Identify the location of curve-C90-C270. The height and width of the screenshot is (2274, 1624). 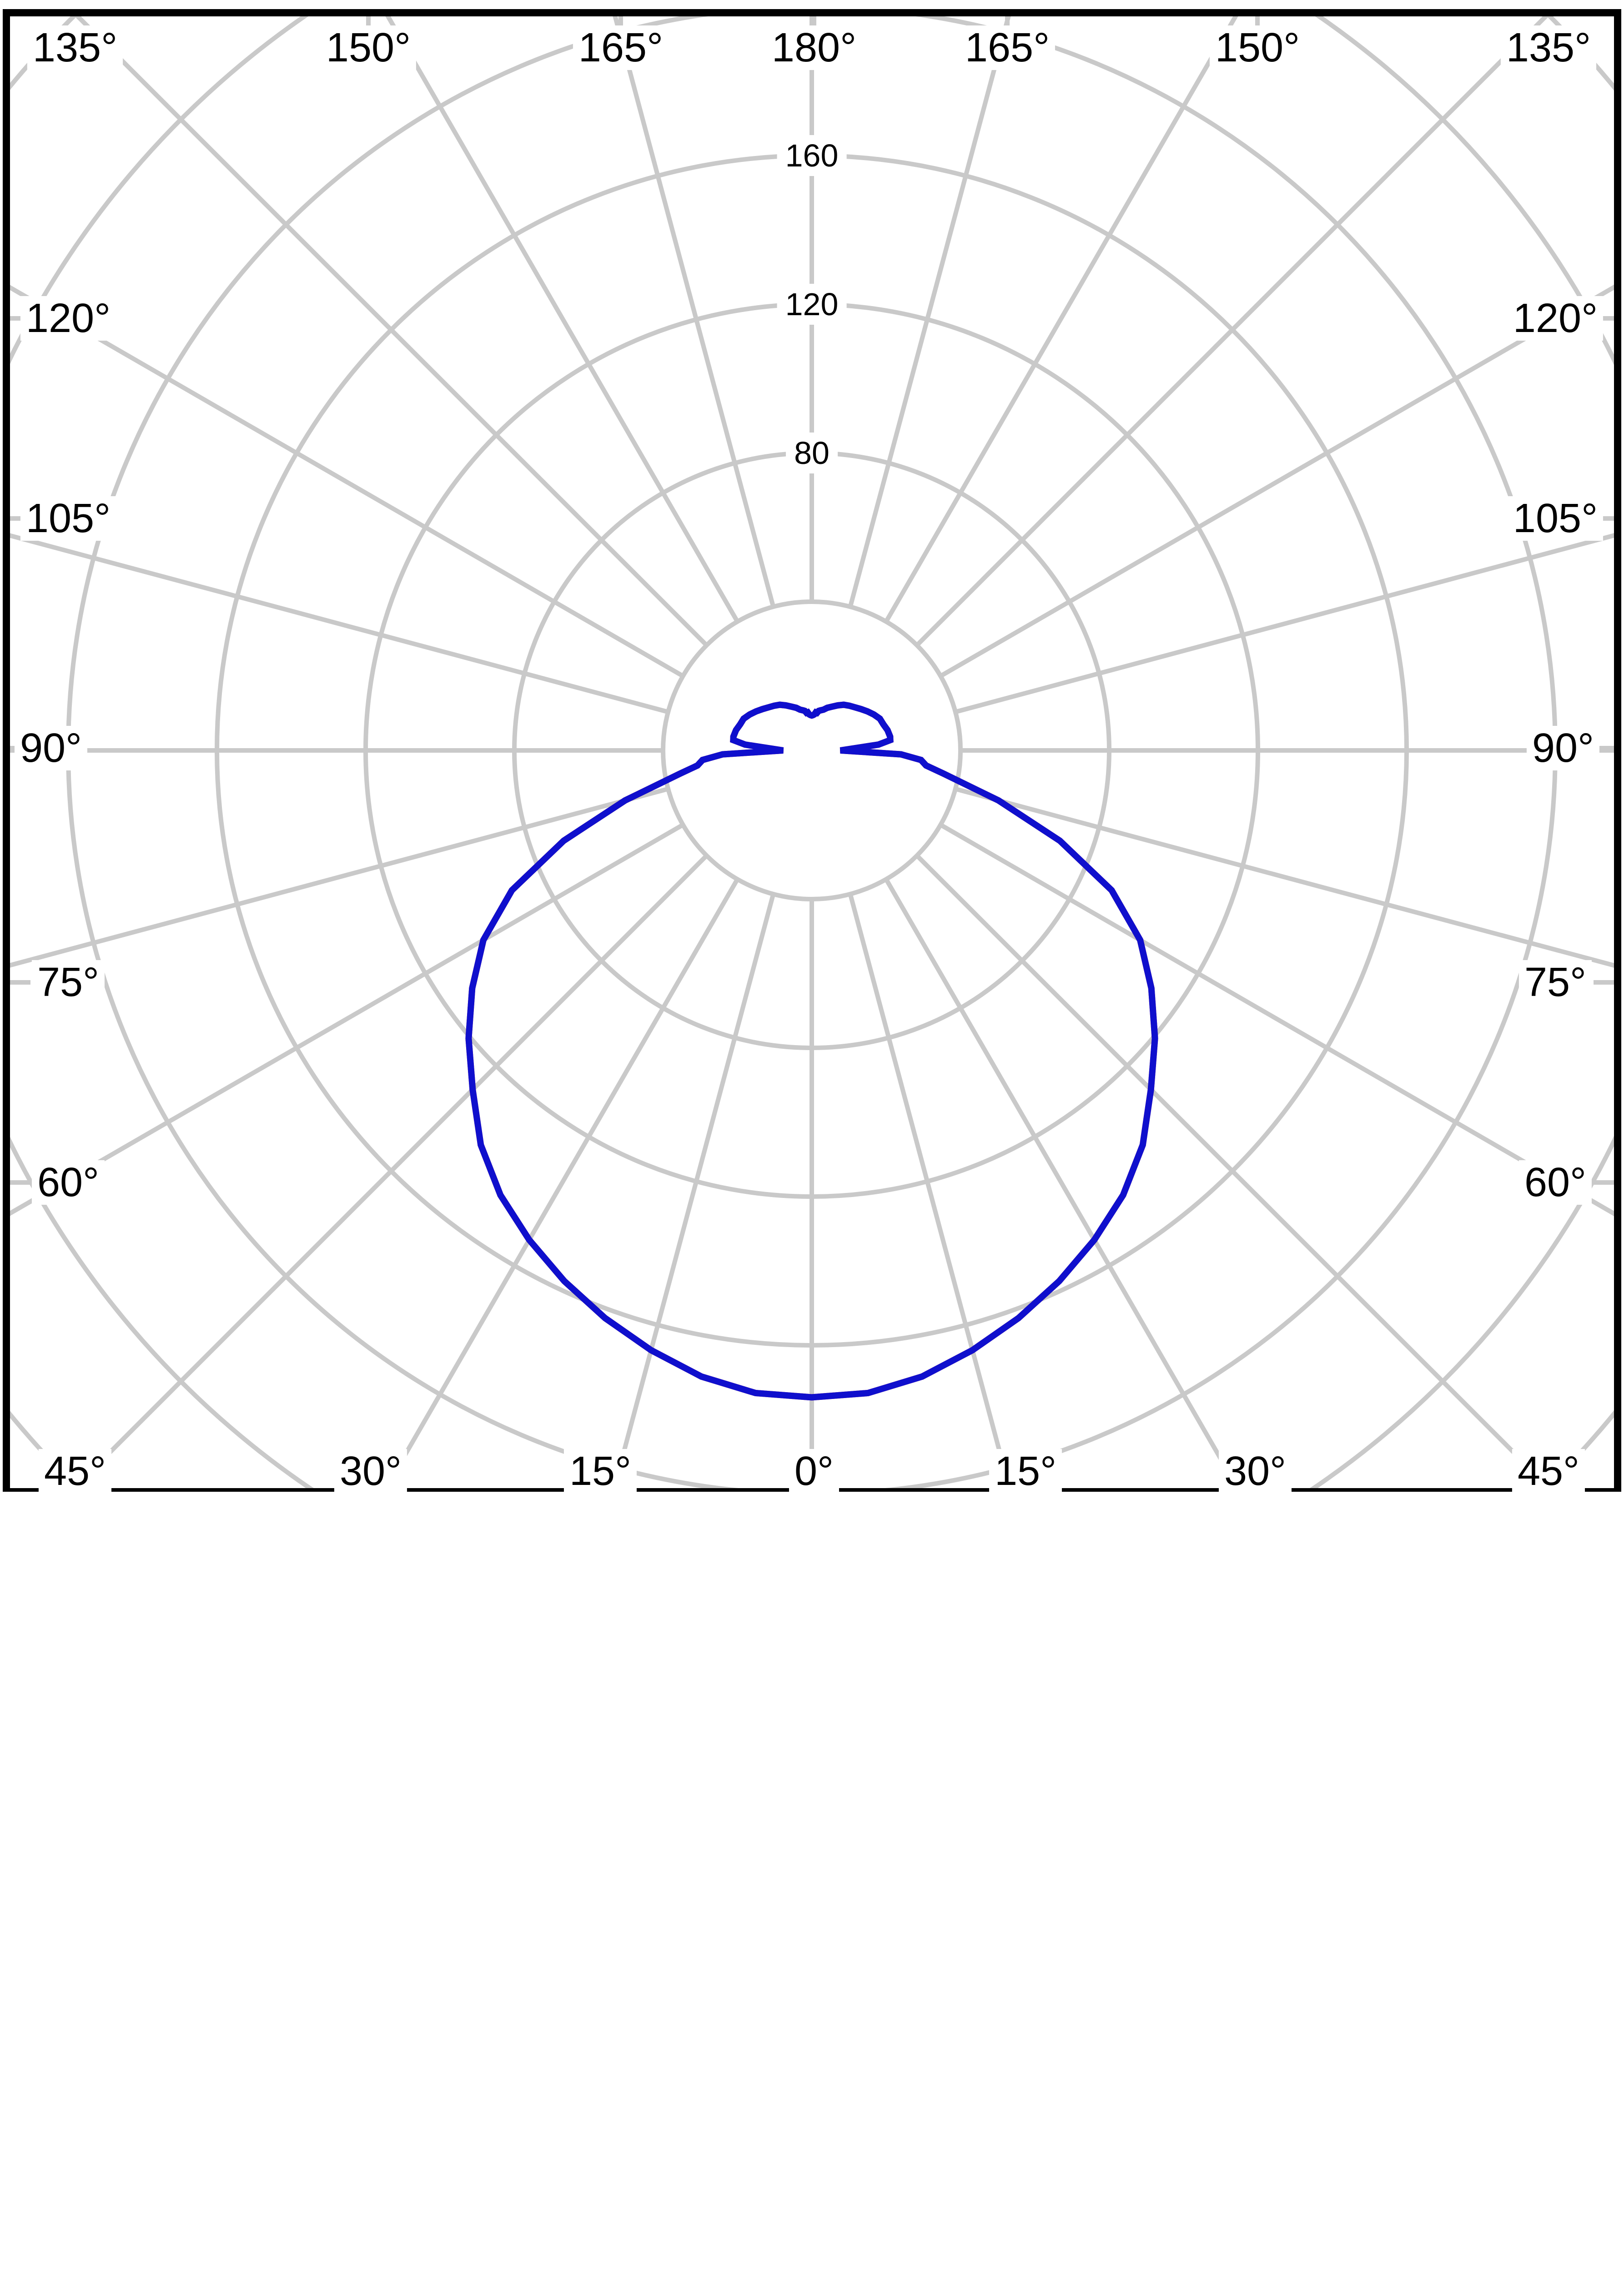
(811, 1051).